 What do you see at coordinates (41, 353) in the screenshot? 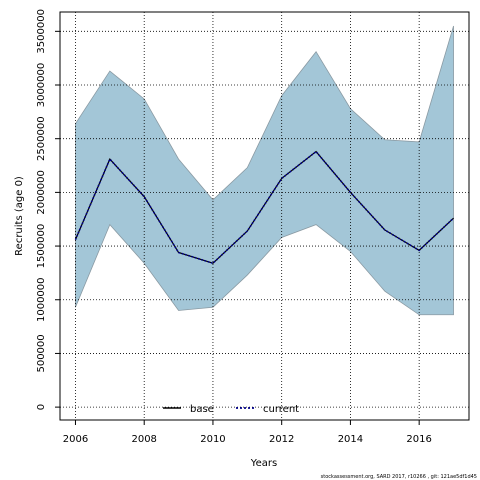
I see `y-tick-label: 500000` at bounding box center [41, 353].